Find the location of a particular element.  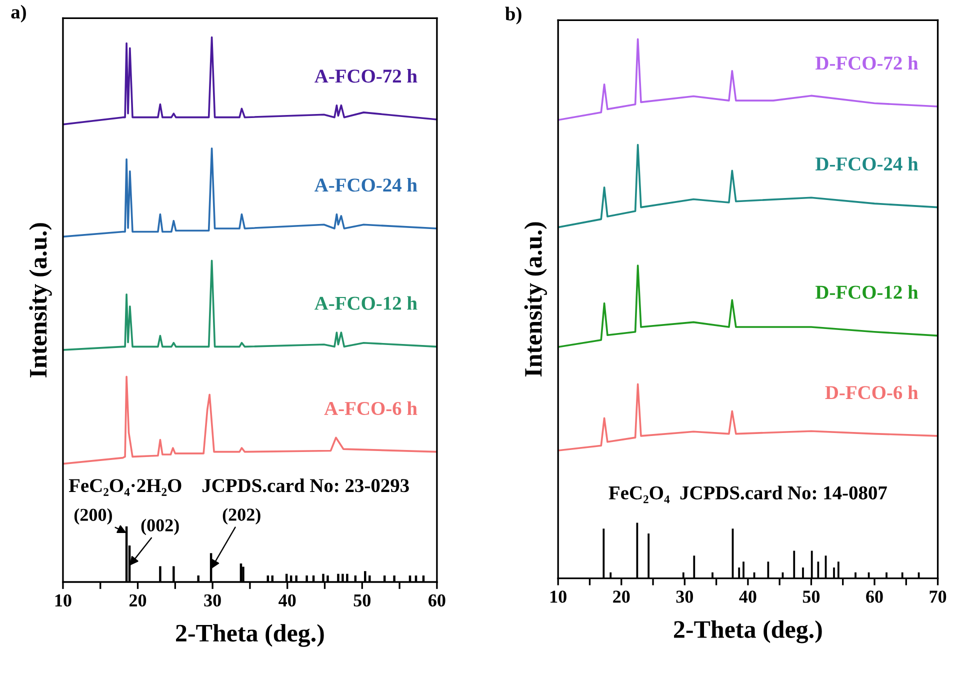

annotation: FeC₂O₄·2H₂O JCPDS.card No: 23-0293 is located at coordinates (238, 487).